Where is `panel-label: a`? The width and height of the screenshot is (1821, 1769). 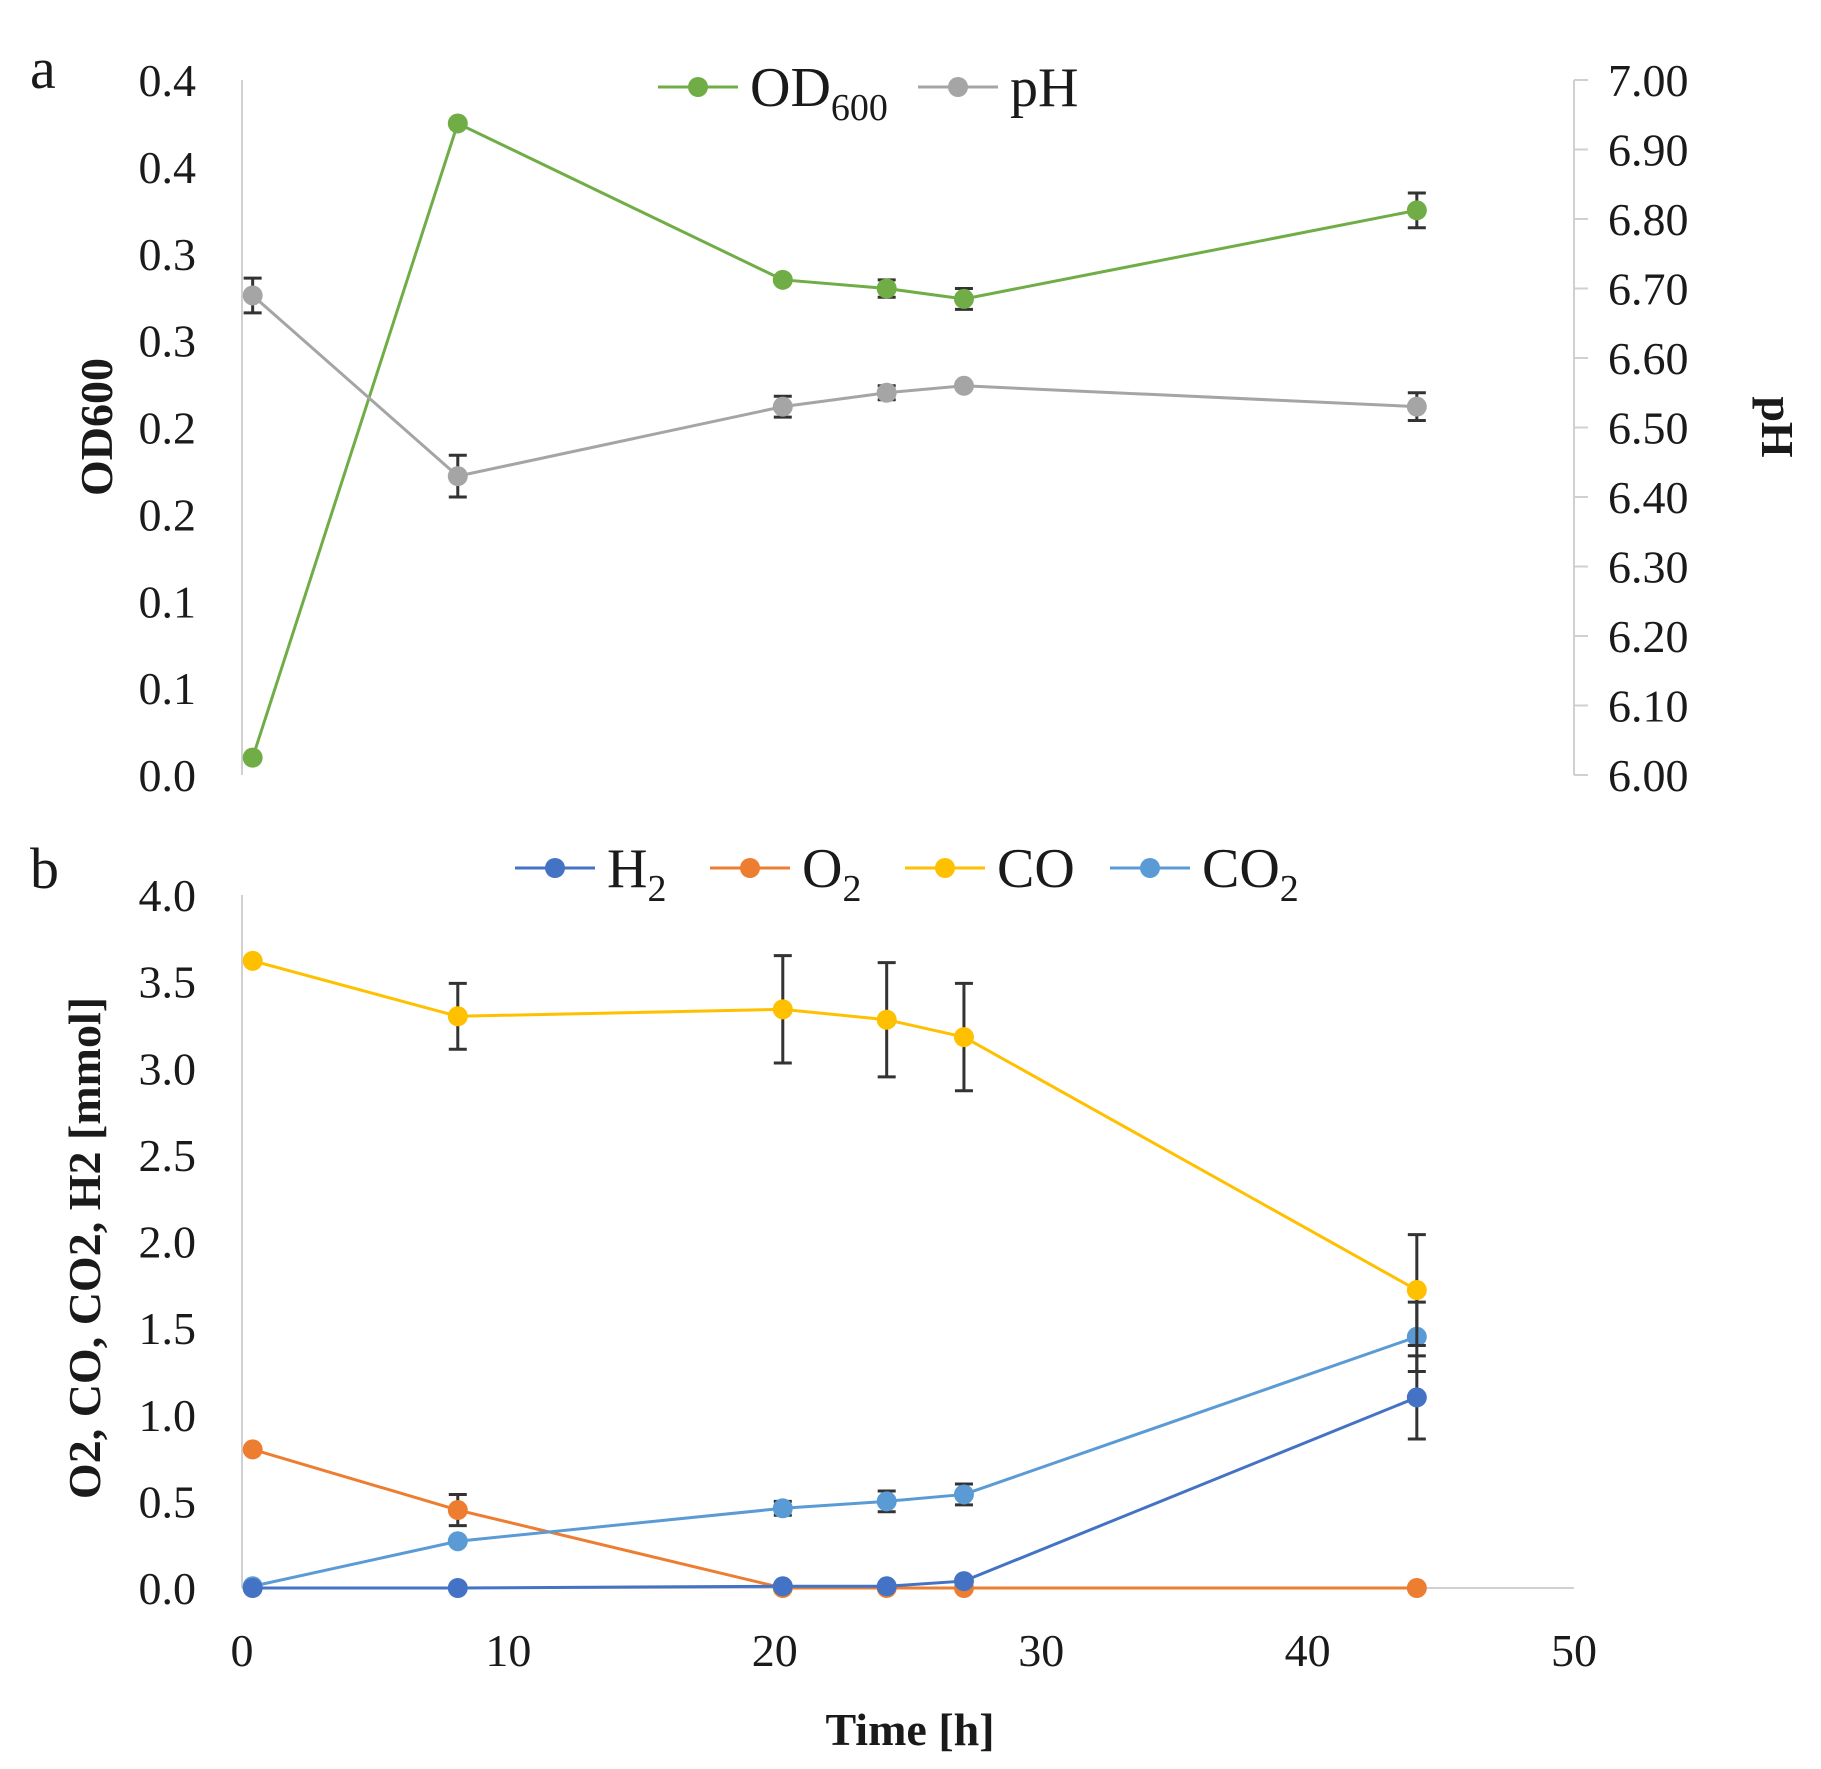
panel-label: a is located at coordinates (43, 68).